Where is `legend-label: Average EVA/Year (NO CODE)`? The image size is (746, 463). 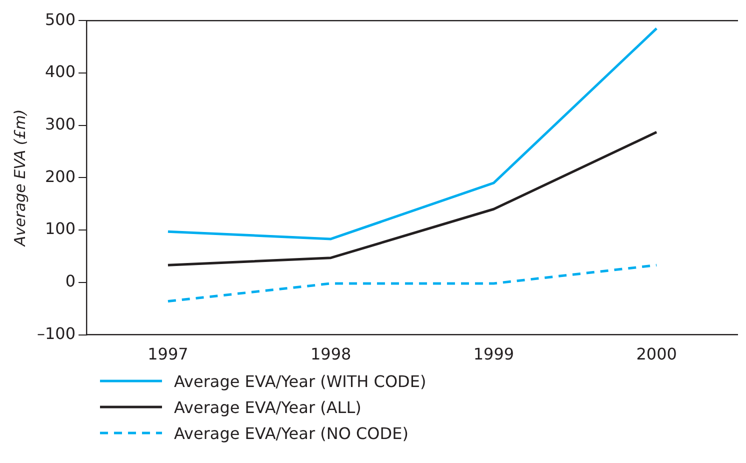
legend-label: Average EVA/Year (NO CODE) is located at coordinates (291, 433).